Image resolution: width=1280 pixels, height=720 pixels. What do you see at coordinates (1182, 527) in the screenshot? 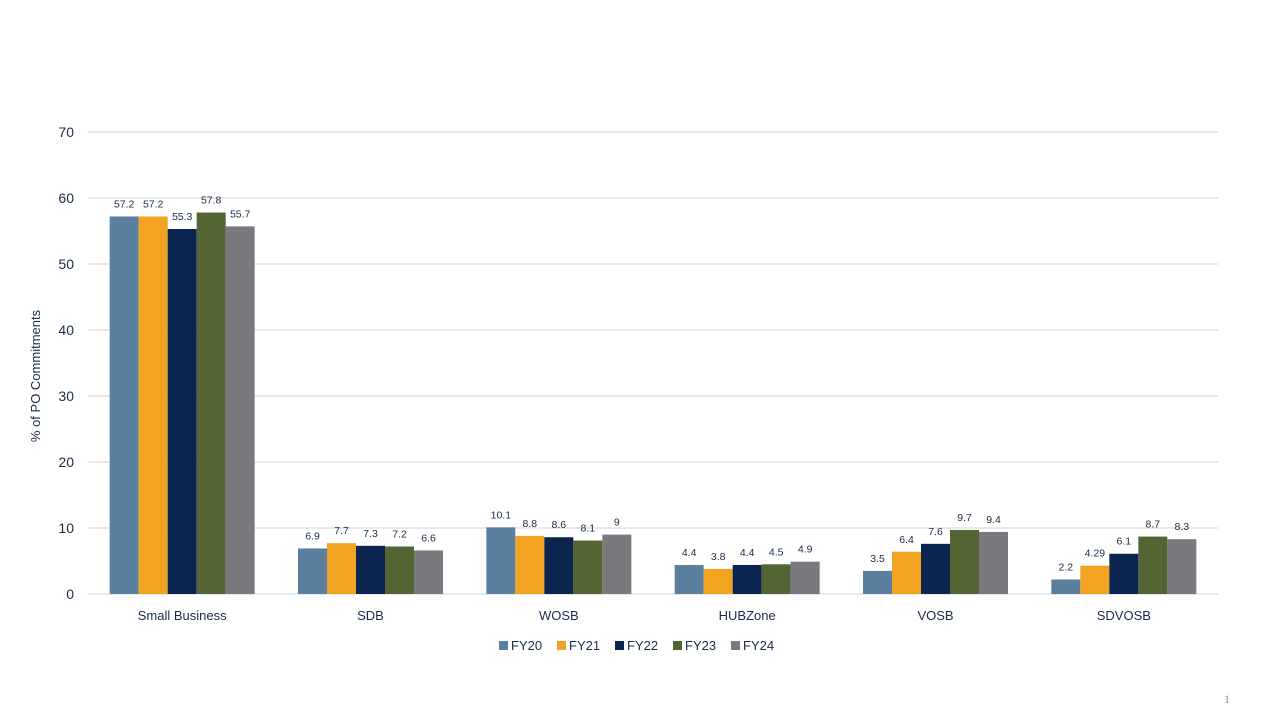
I see `data-label: 8.3` at bounding box center [1182, 527].